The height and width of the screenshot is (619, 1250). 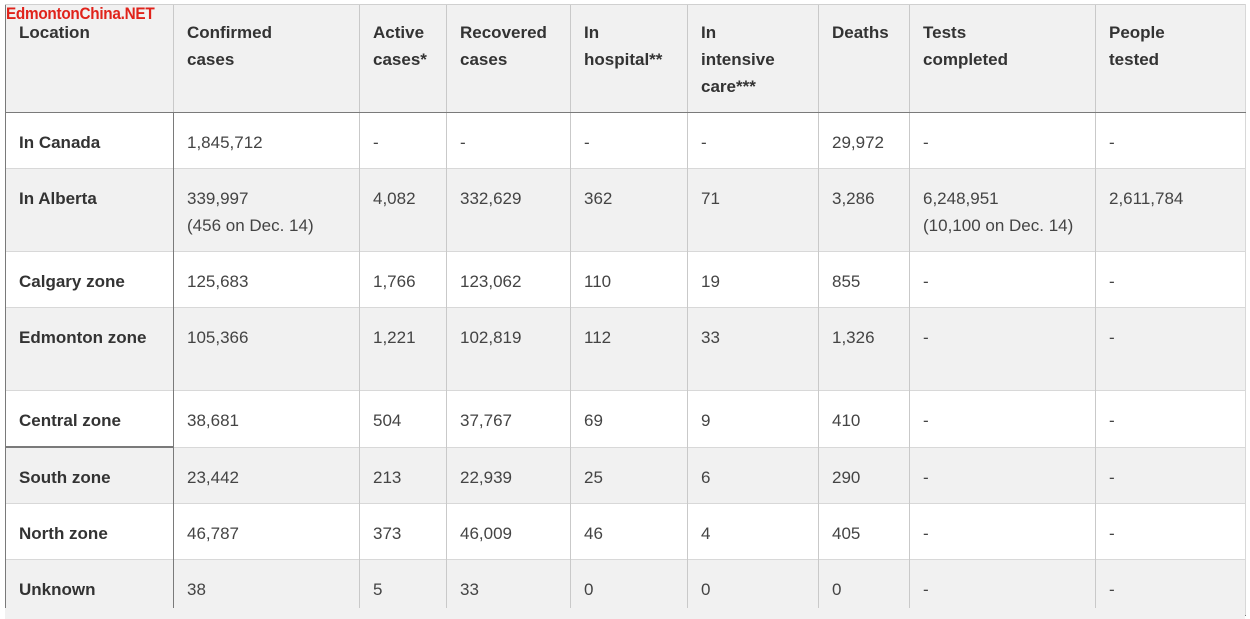 I want to click on cell-active: 4,082, so click(x=403, y=210).